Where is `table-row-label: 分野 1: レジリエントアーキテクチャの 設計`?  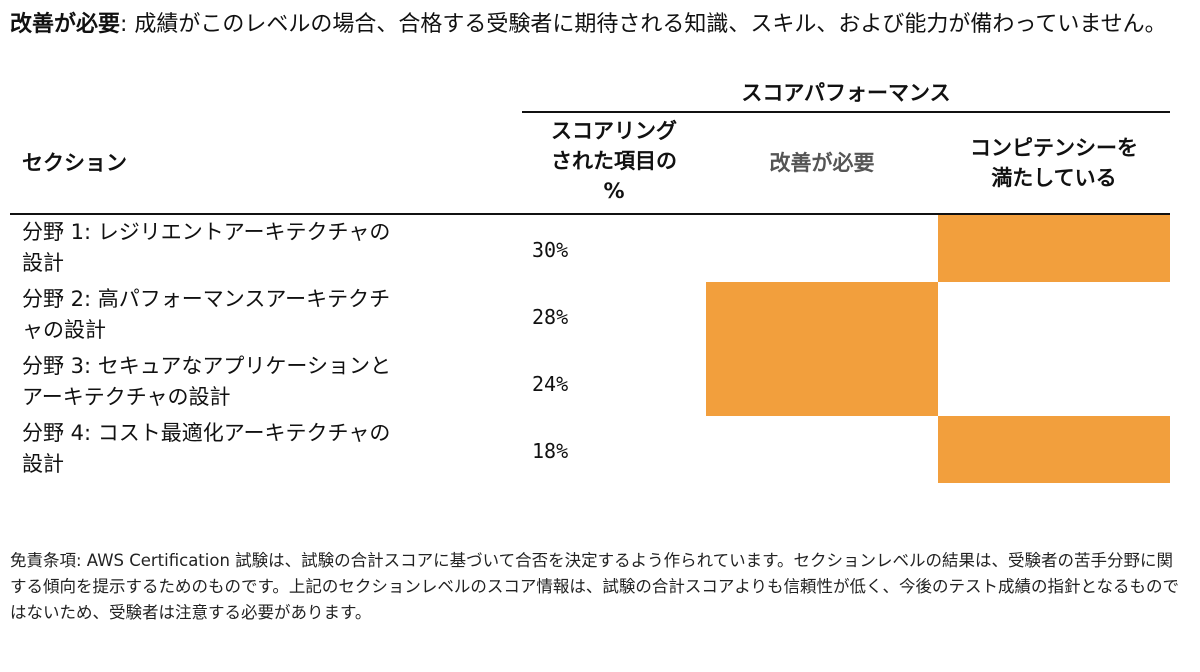 table-row-label: 分野 1: レジリエントアーキテクチャの 設計 is located at coordinates (262, 248).